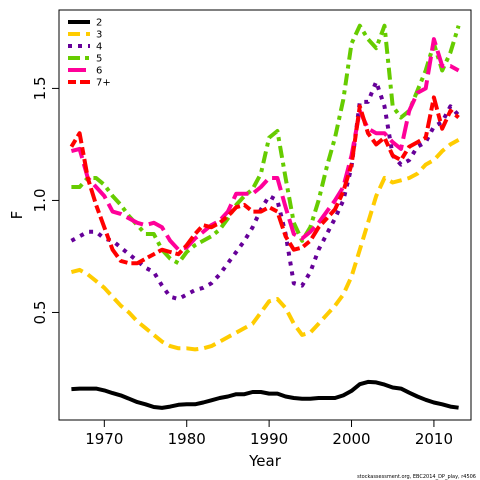  I want to click on x-tick-label: 1980, so click(187, 439).